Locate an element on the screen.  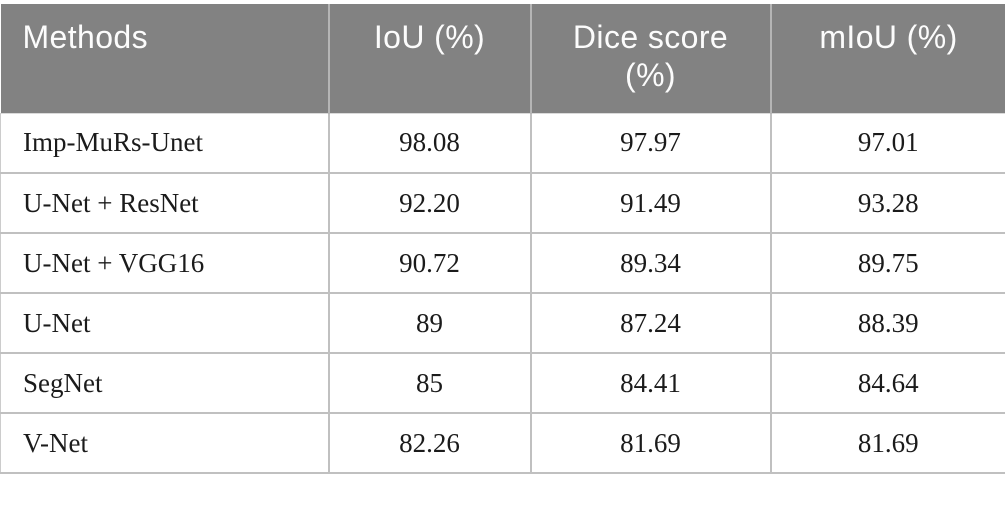
cell-iou: 82.26 is located at coordinates (430, 443).